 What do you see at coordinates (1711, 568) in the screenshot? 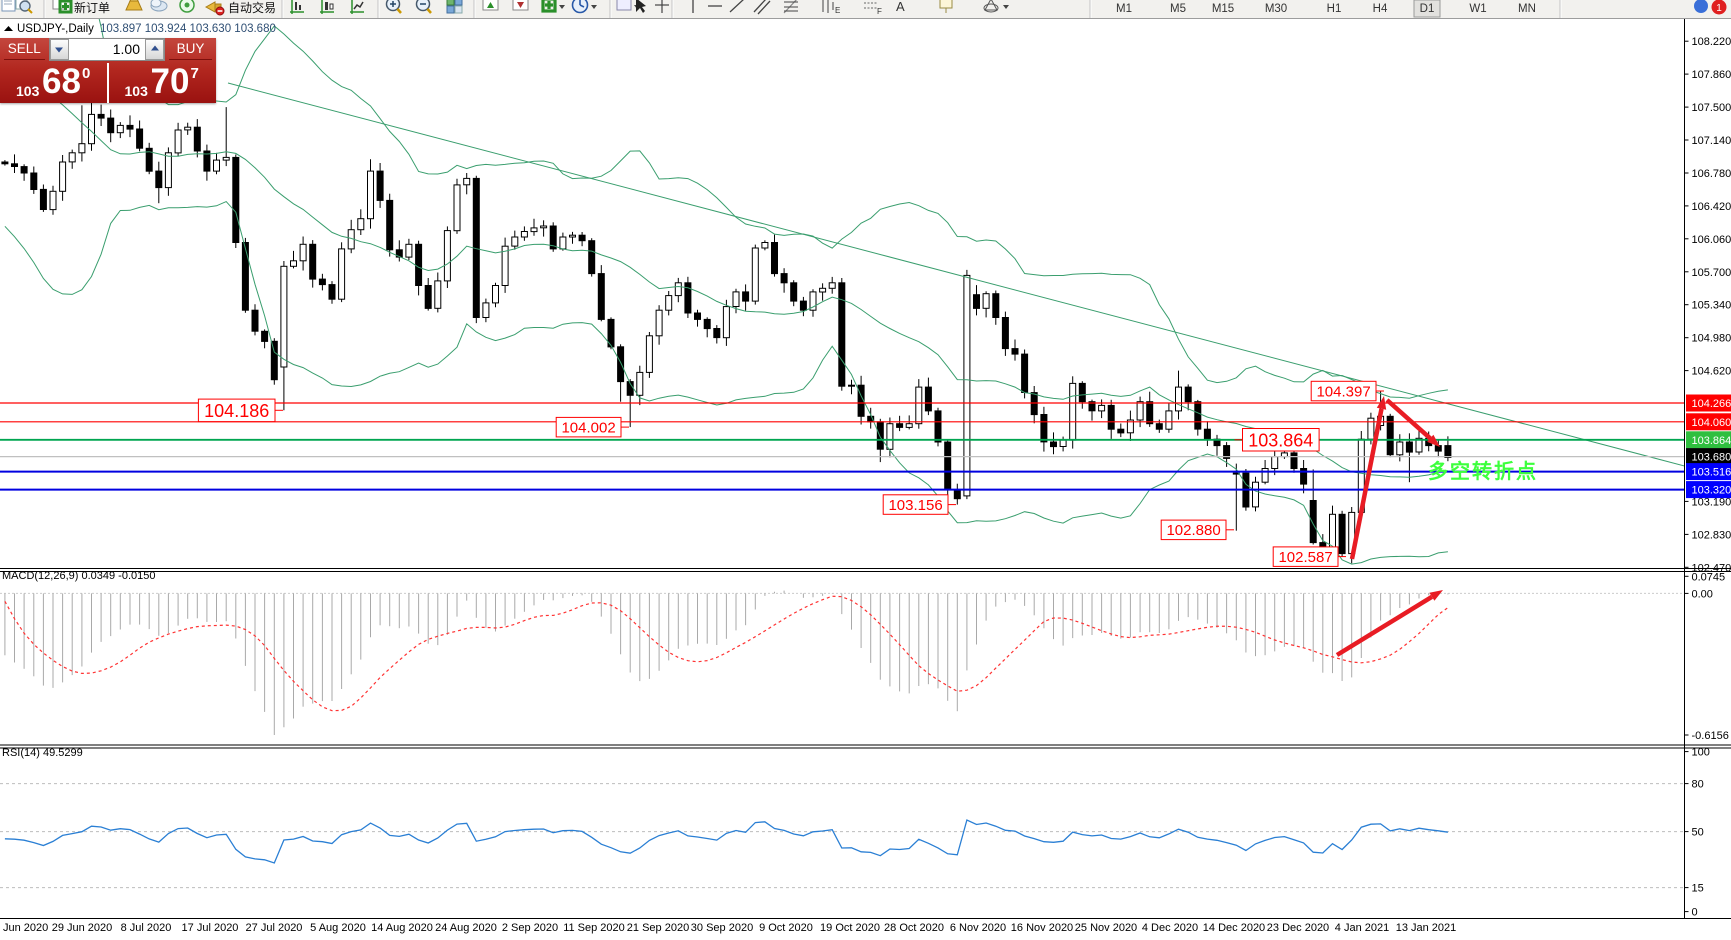
I see `svg-text: 102.470` at bounding box center [1711, 568].